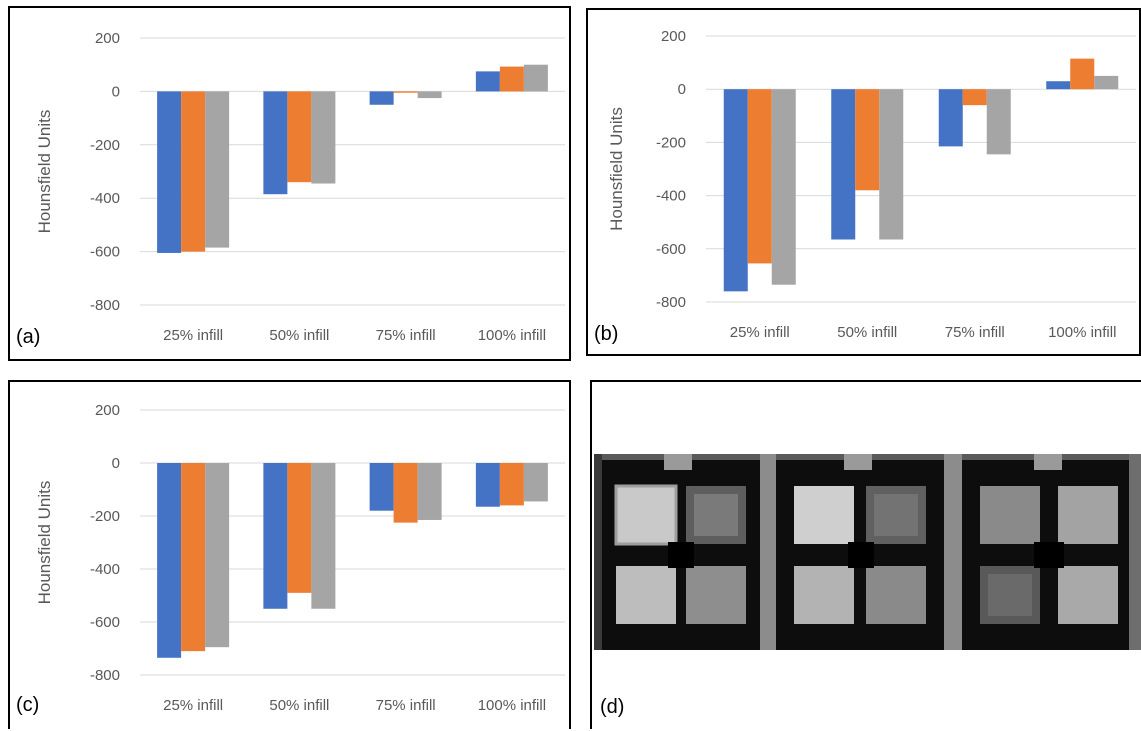 This screenshot has height=731, width=1141. What do you see at coordinates (606, 334) in the screenshot?
I see `panel-label-b: (b)` at bounding box center [606, 334].